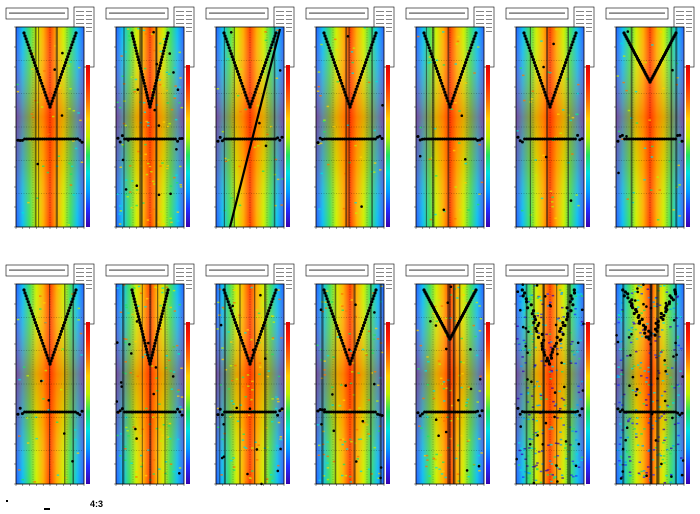  What do you see at coordinates (675, 384) in the screenshot?
I see `heatmap-band` at bounding box center [675, 384].